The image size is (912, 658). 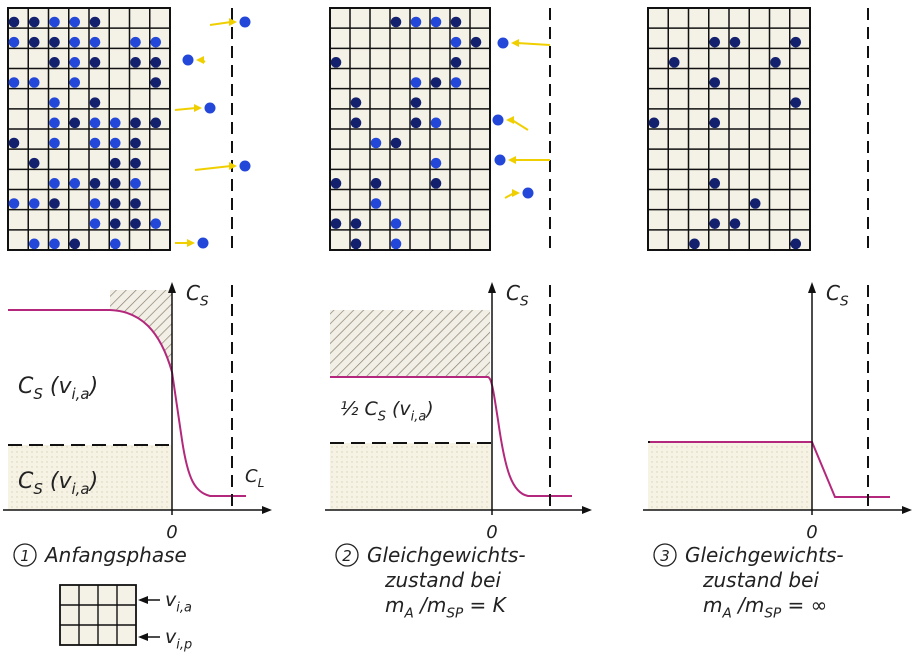 What do you see at coordinates (115, 555) in the screenshot?
I see `caption-line: Anfangsphase` at bounding box center [115, 555].